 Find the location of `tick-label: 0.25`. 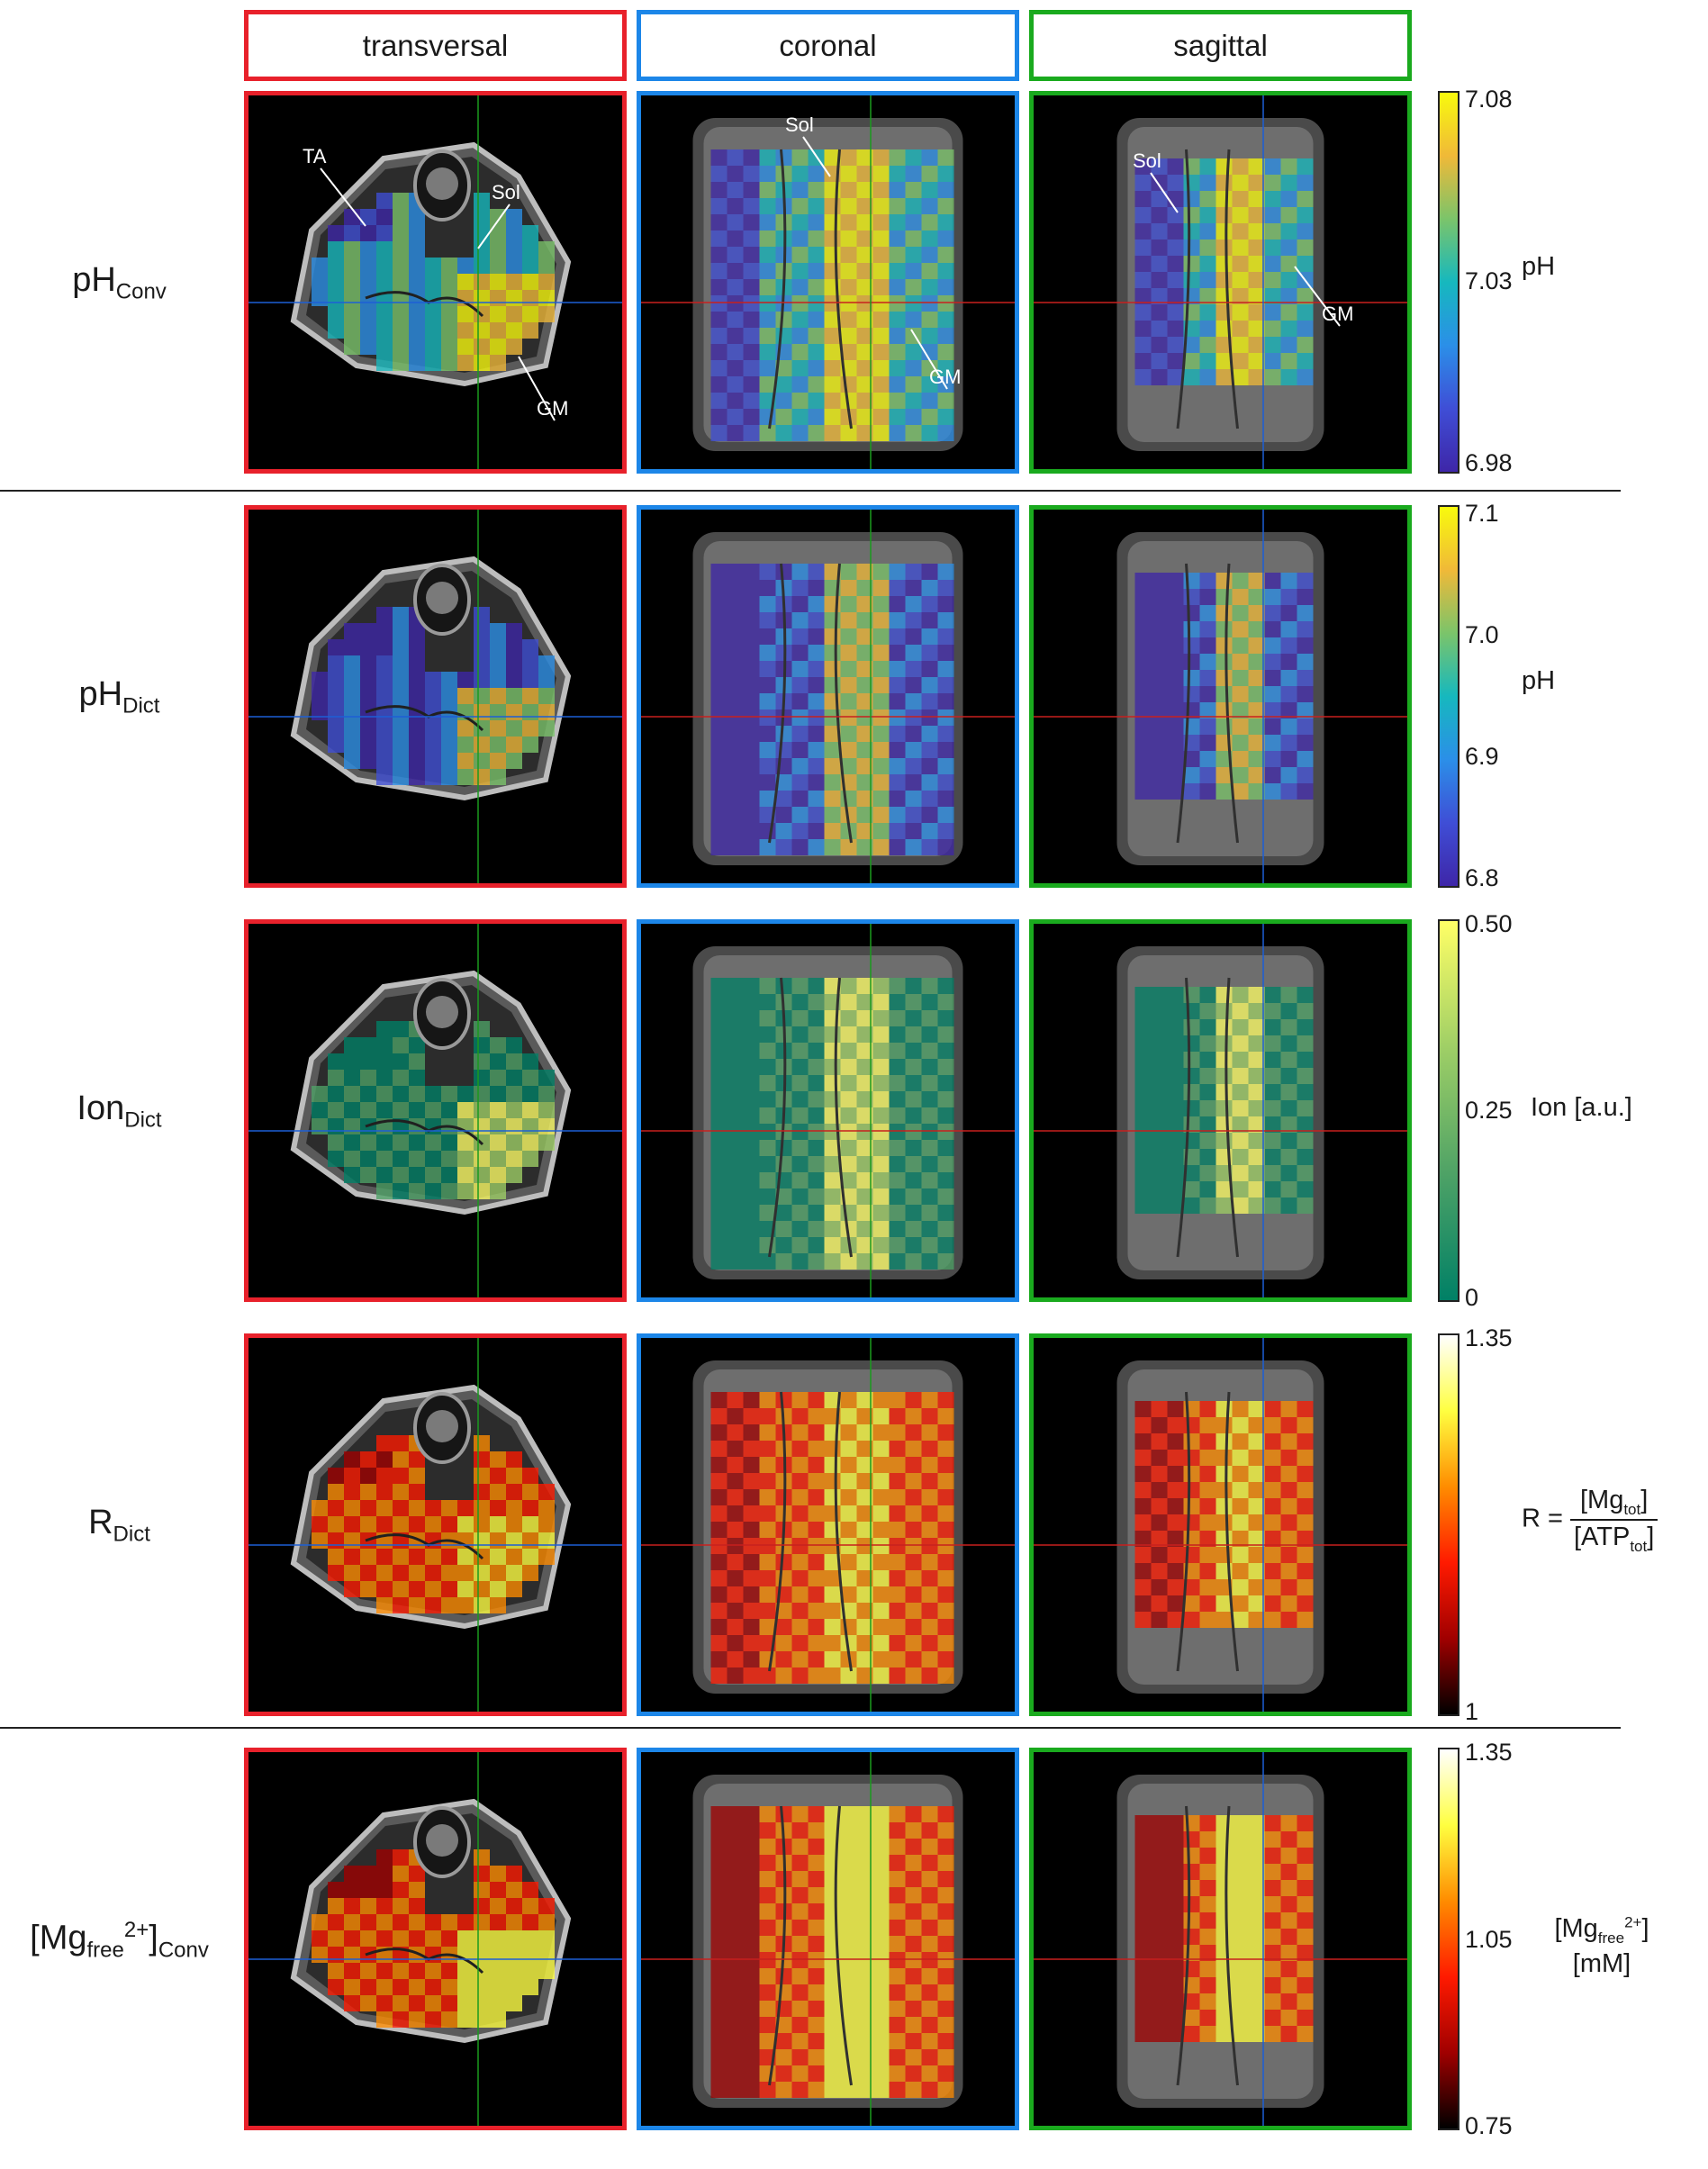

tick-label: 0.25 is located at coordinates (1489, 1111).